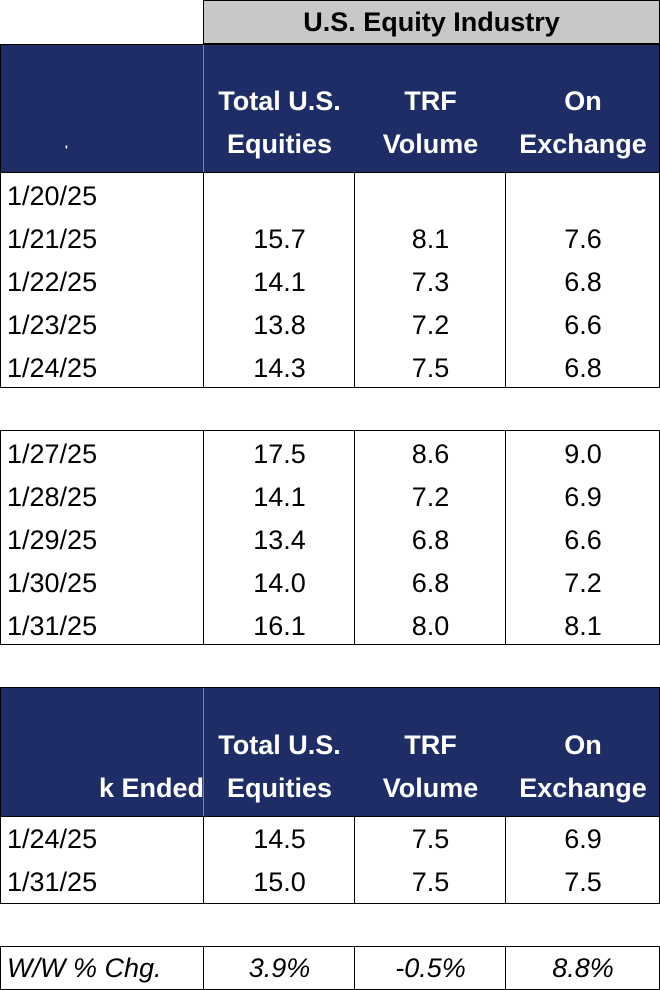  Describe the element at coordinates (330, 239) in the screenshot. I see `table-row: 1/21/25 15.7 8.1 7.6` at that location.